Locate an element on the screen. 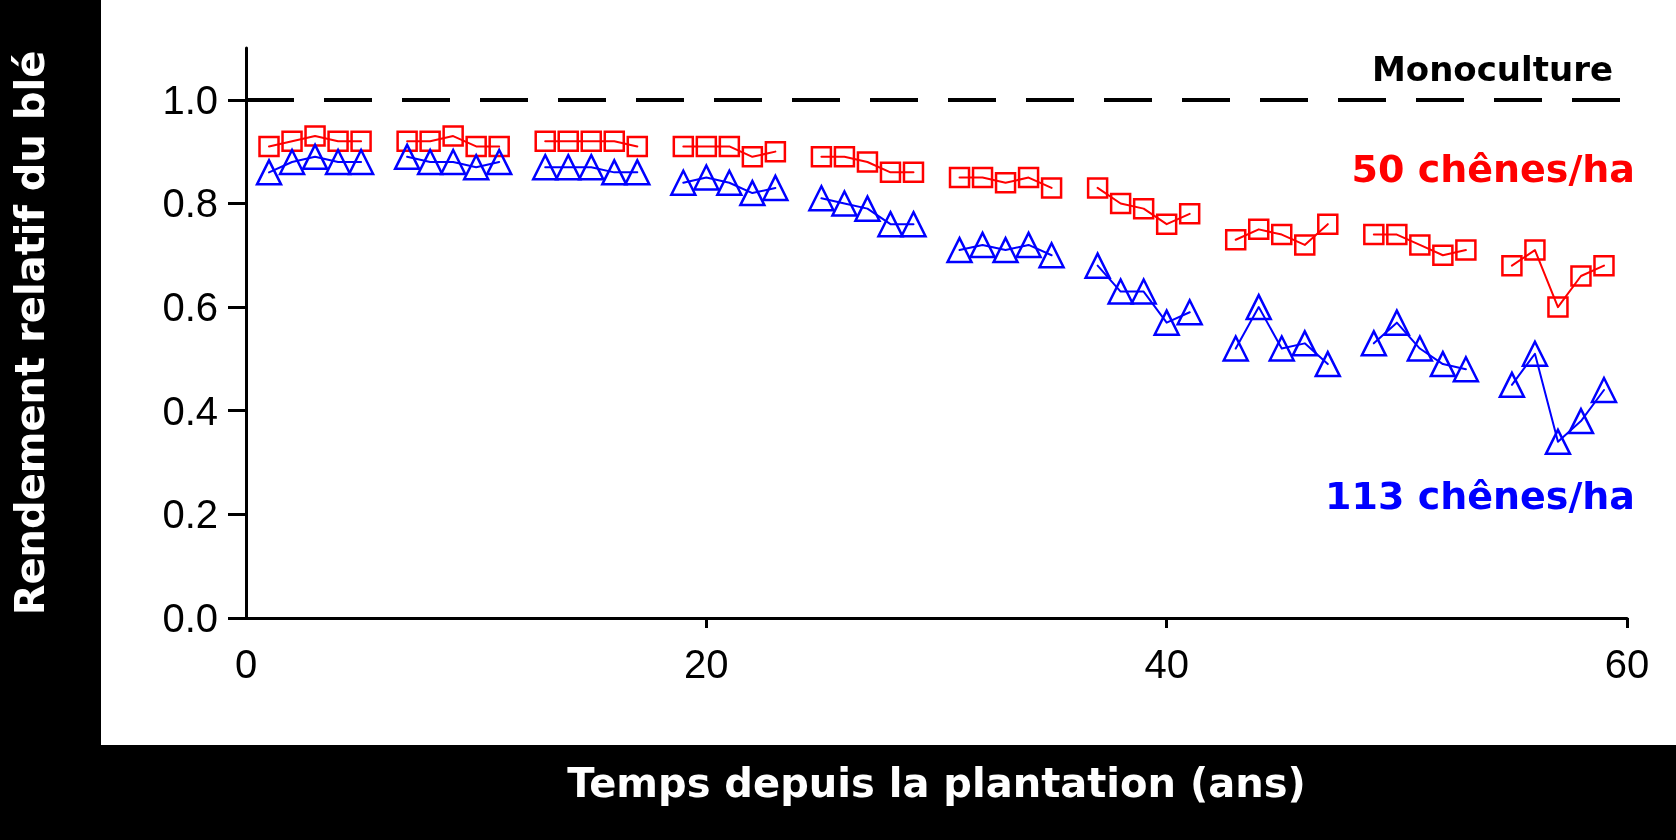 The width and height of the screenshot is (1676, 840). y-tick-label: 0.8 is located at coordinates (190, 203).